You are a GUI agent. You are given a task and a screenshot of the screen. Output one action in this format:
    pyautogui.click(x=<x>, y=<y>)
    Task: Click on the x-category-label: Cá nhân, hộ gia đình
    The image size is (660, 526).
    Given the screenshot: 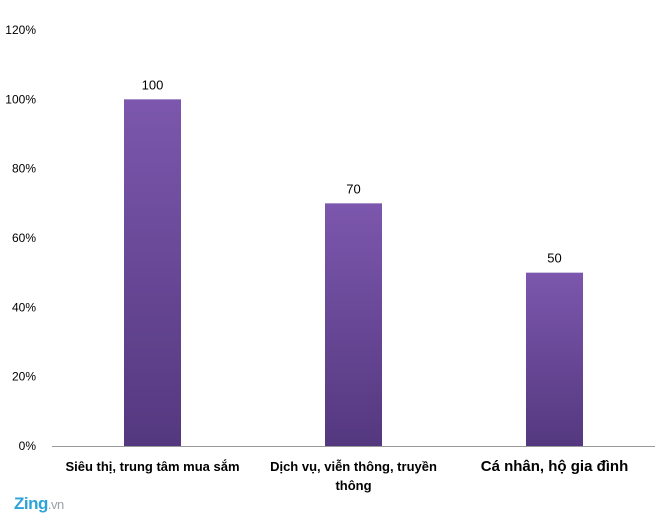 What is the action you would take?
    pyautogui.click(x=555, y=466)
    